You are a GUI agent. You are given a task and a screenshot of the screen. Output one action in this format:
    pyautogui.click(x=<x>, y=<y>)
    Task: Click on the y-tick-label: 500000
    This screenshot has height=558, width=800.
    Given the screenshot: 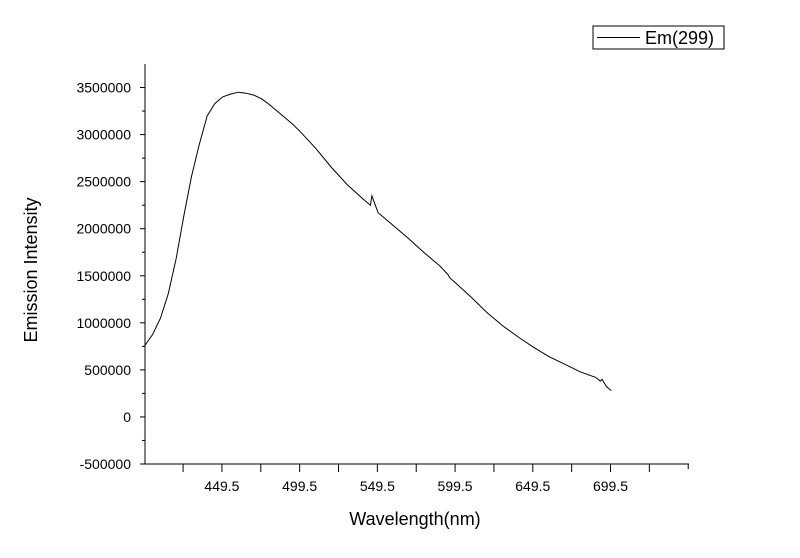 What is the action you would take?
    pyautogui.click(x=107, y=370)
    